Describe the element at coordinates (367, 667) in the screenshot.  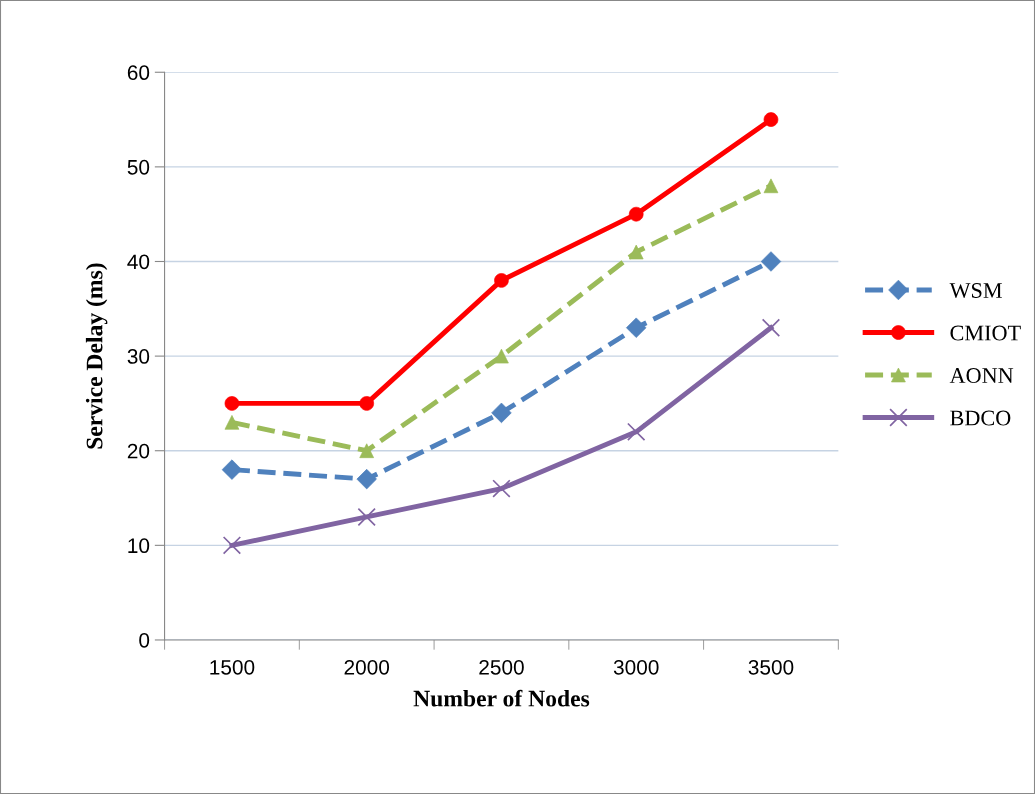
I see `x-tick-label: 2000` at that location.